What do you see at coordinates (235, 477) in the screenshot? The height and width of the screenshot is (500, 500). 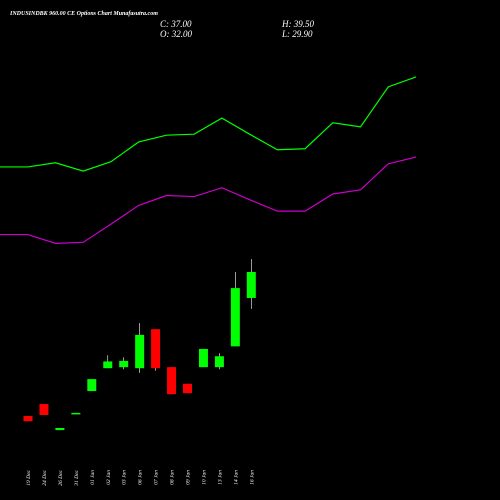 I see `x-tick-label: 14 Jan` at bounding box center [235, 477].